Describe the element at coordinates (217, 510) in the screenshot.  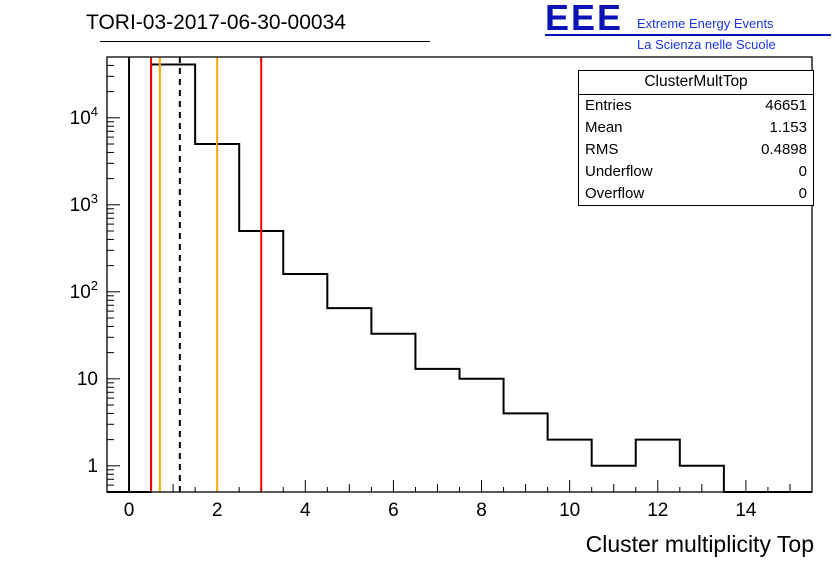
I see `x-tick-label: 2` at that location.